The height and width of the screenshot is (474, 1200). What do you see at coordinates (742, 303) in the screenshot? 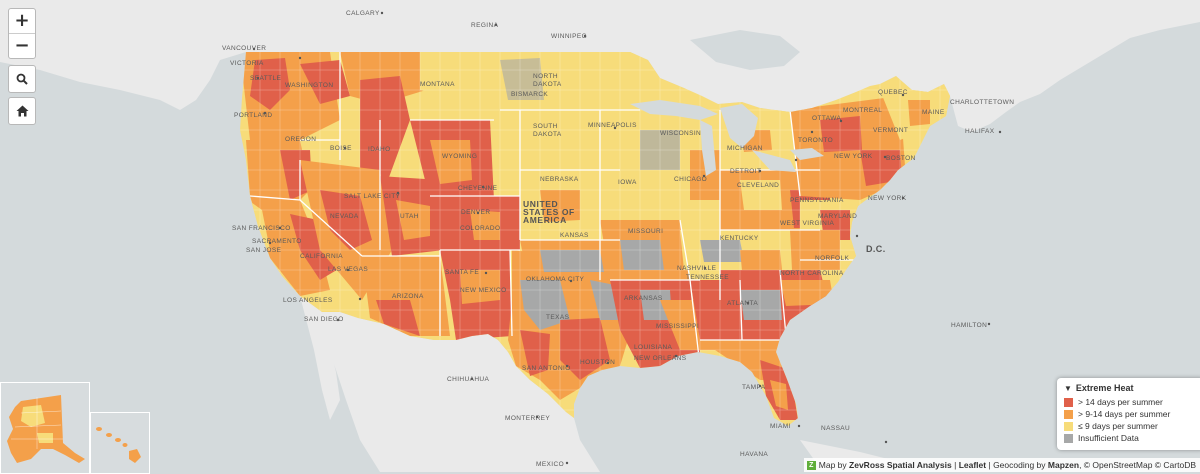
I see `label-atlanta: ATLANTA` at bounding box center [742, 303].